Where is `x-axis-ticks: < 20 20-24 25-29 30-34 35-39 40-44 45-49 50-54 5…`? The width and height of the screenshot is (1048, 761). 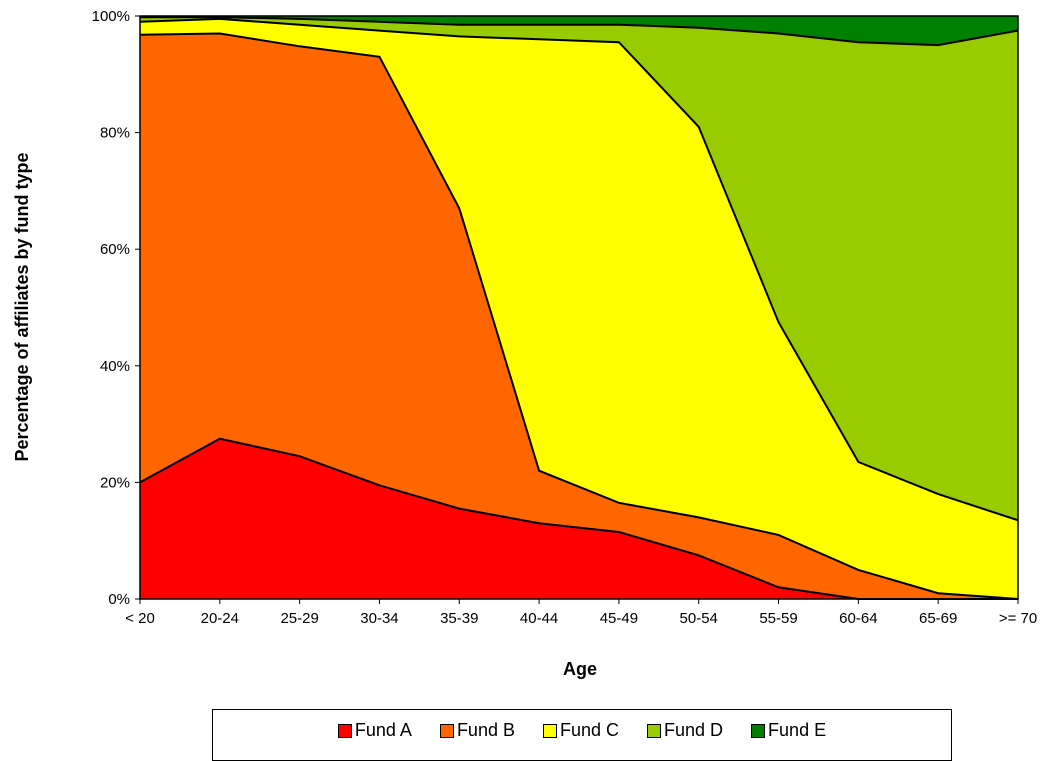
x-axis-ticks: < 20 20-24 25-29 30-34 35-39 40-44 45-49 50-54 5… is located at coordinates (581, 618).